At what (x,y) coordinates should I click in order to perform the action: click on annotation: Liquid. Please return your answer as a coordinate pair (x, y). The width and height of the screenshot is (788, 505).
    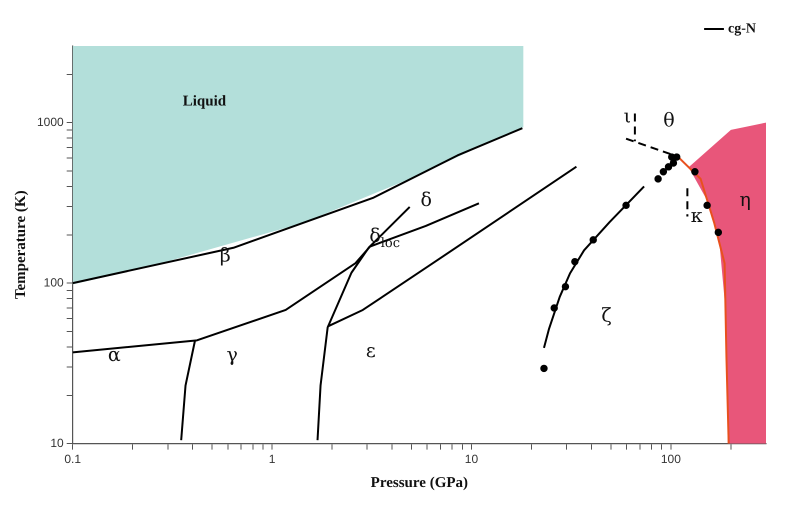
    Looking at the image, I should click on (204, 102).